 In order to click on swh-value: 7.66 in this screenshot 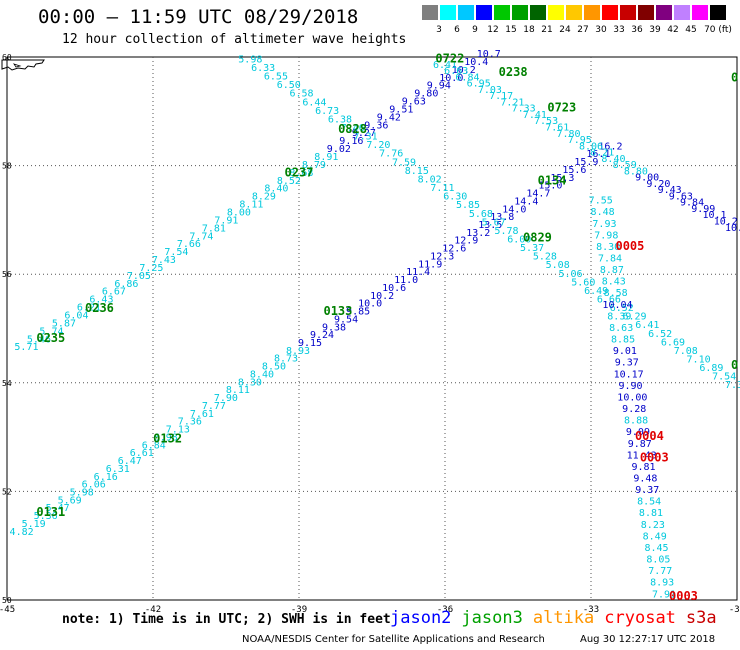, I will do `click(189, 244)`.